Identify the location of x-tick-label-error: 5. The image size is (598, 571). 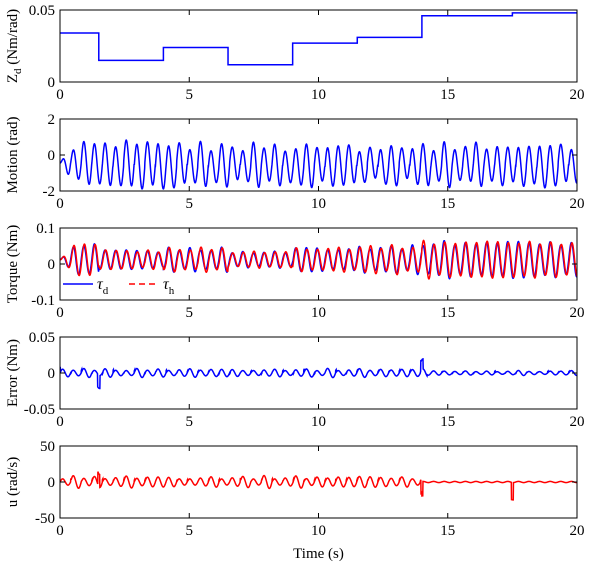
(190, 422).